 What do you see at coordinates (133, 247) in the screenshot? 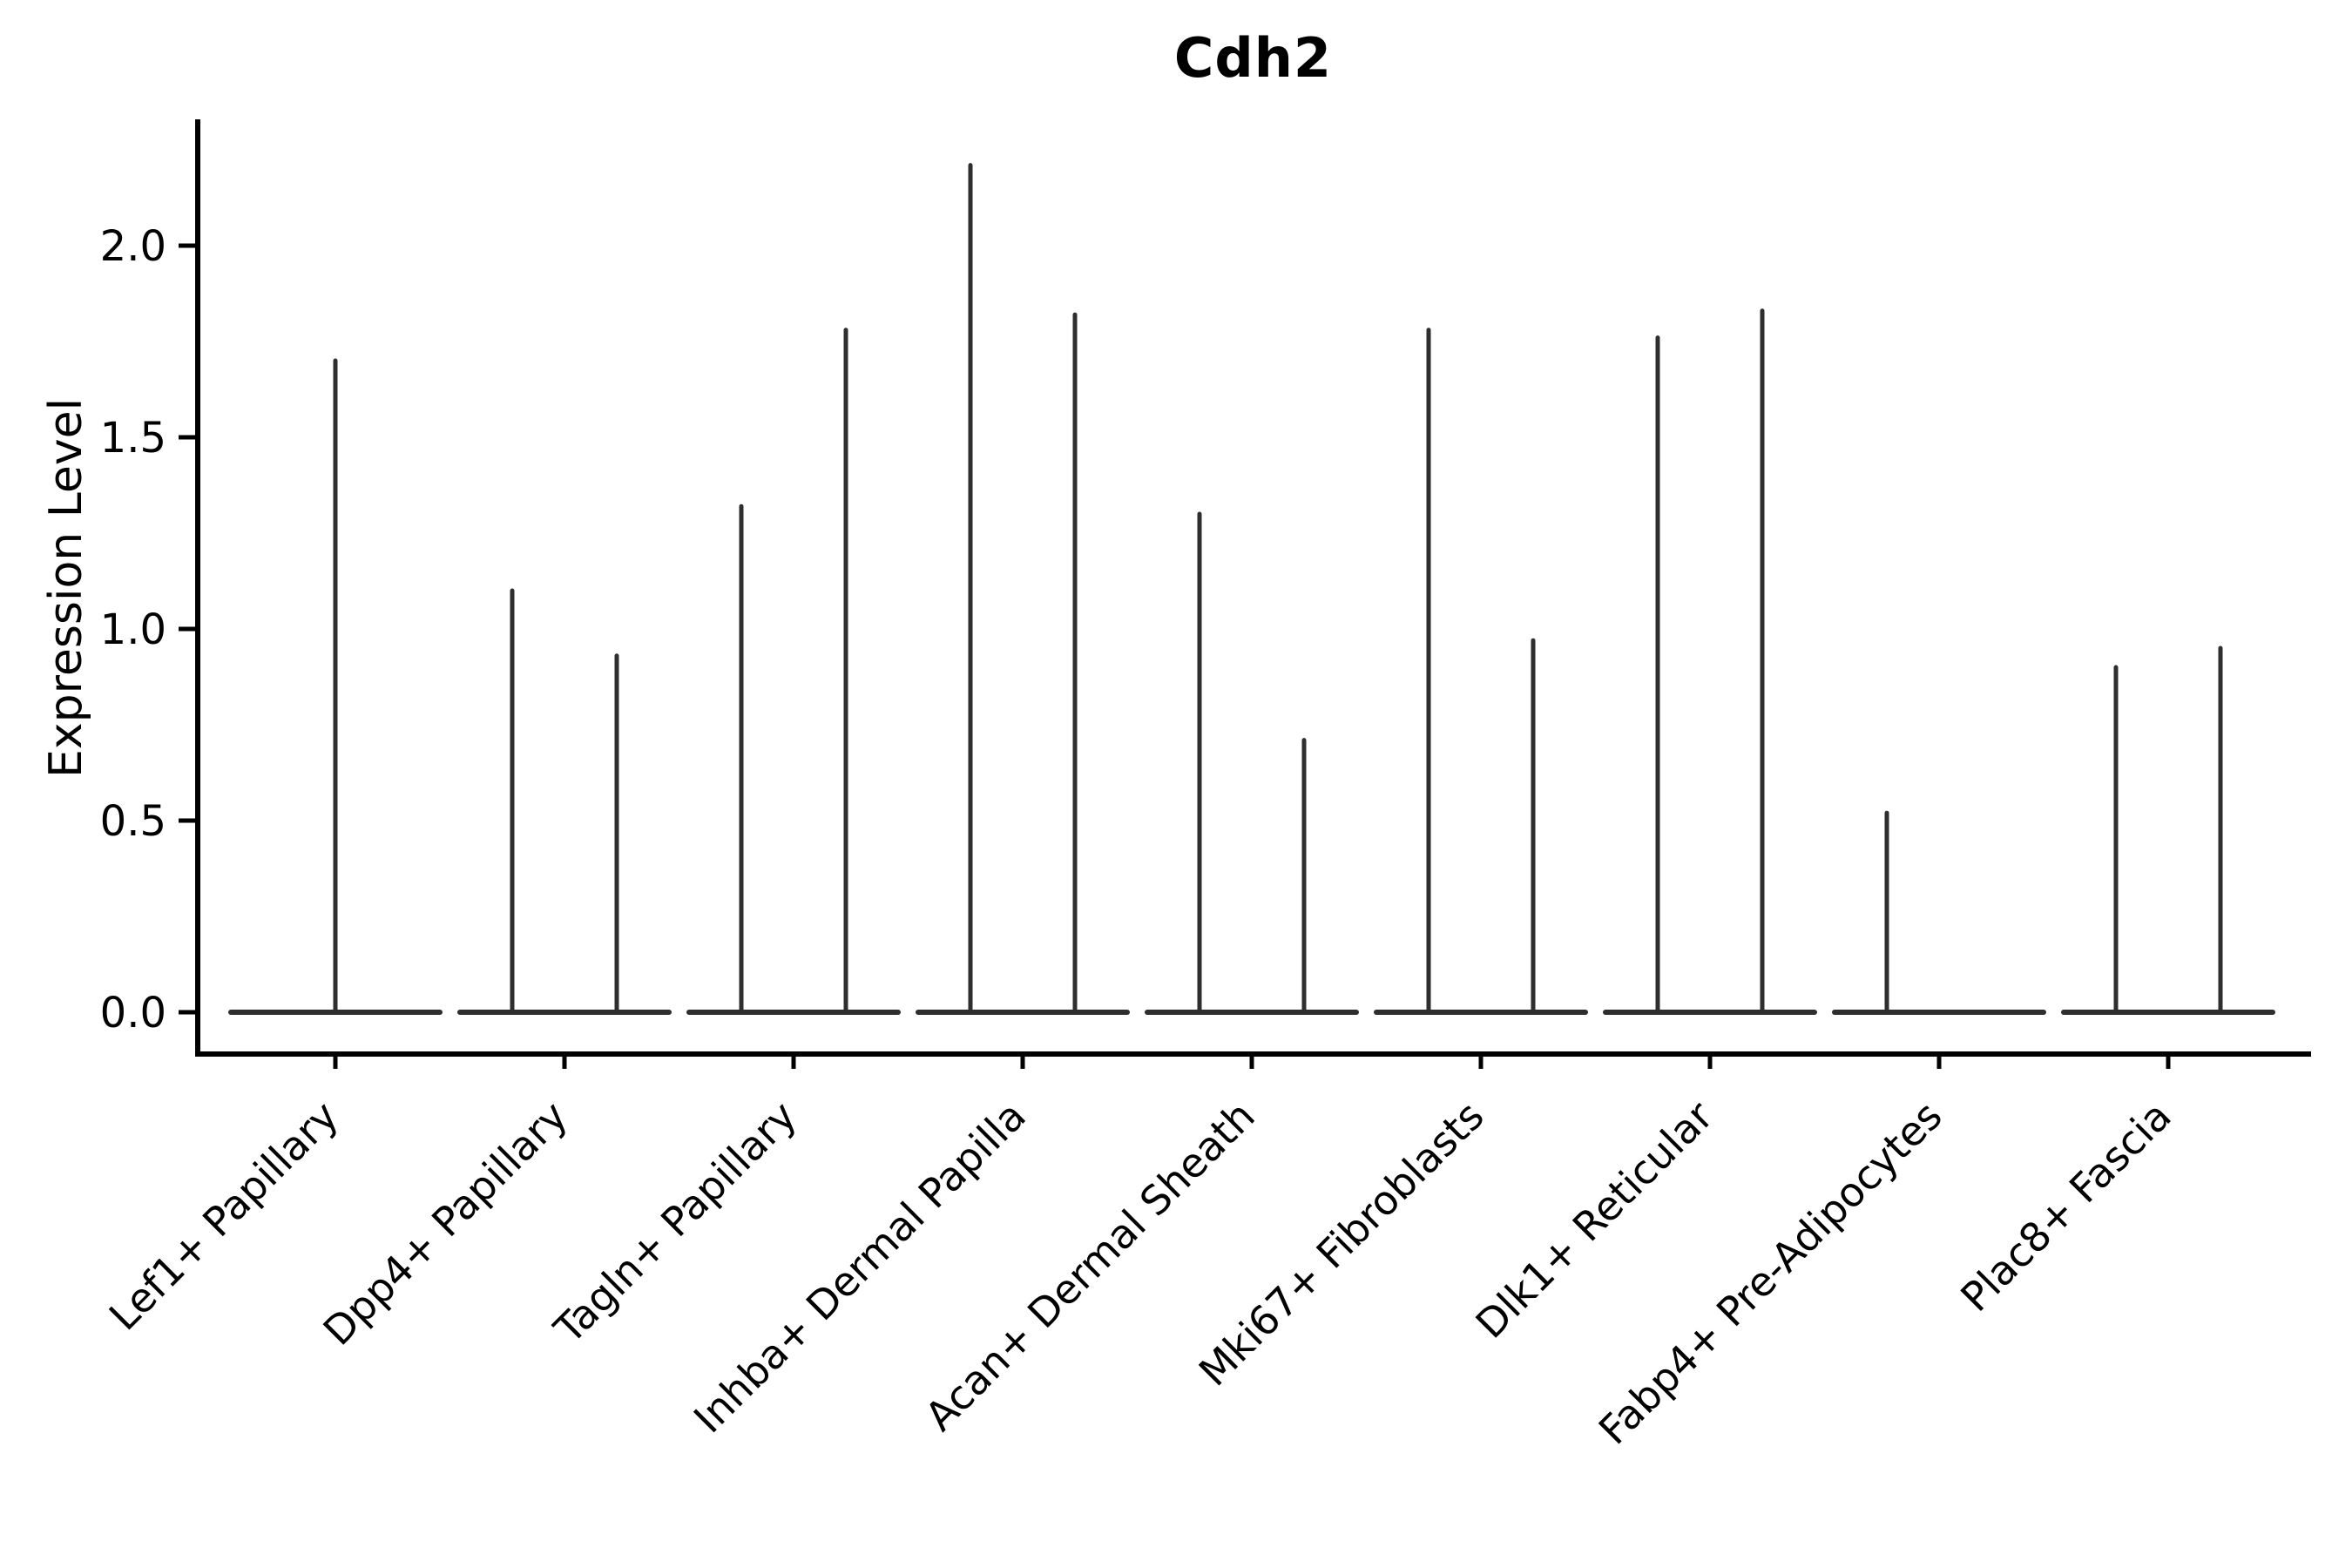
I see `y-tick-label: 2.0` at bounding box center [133, 247].